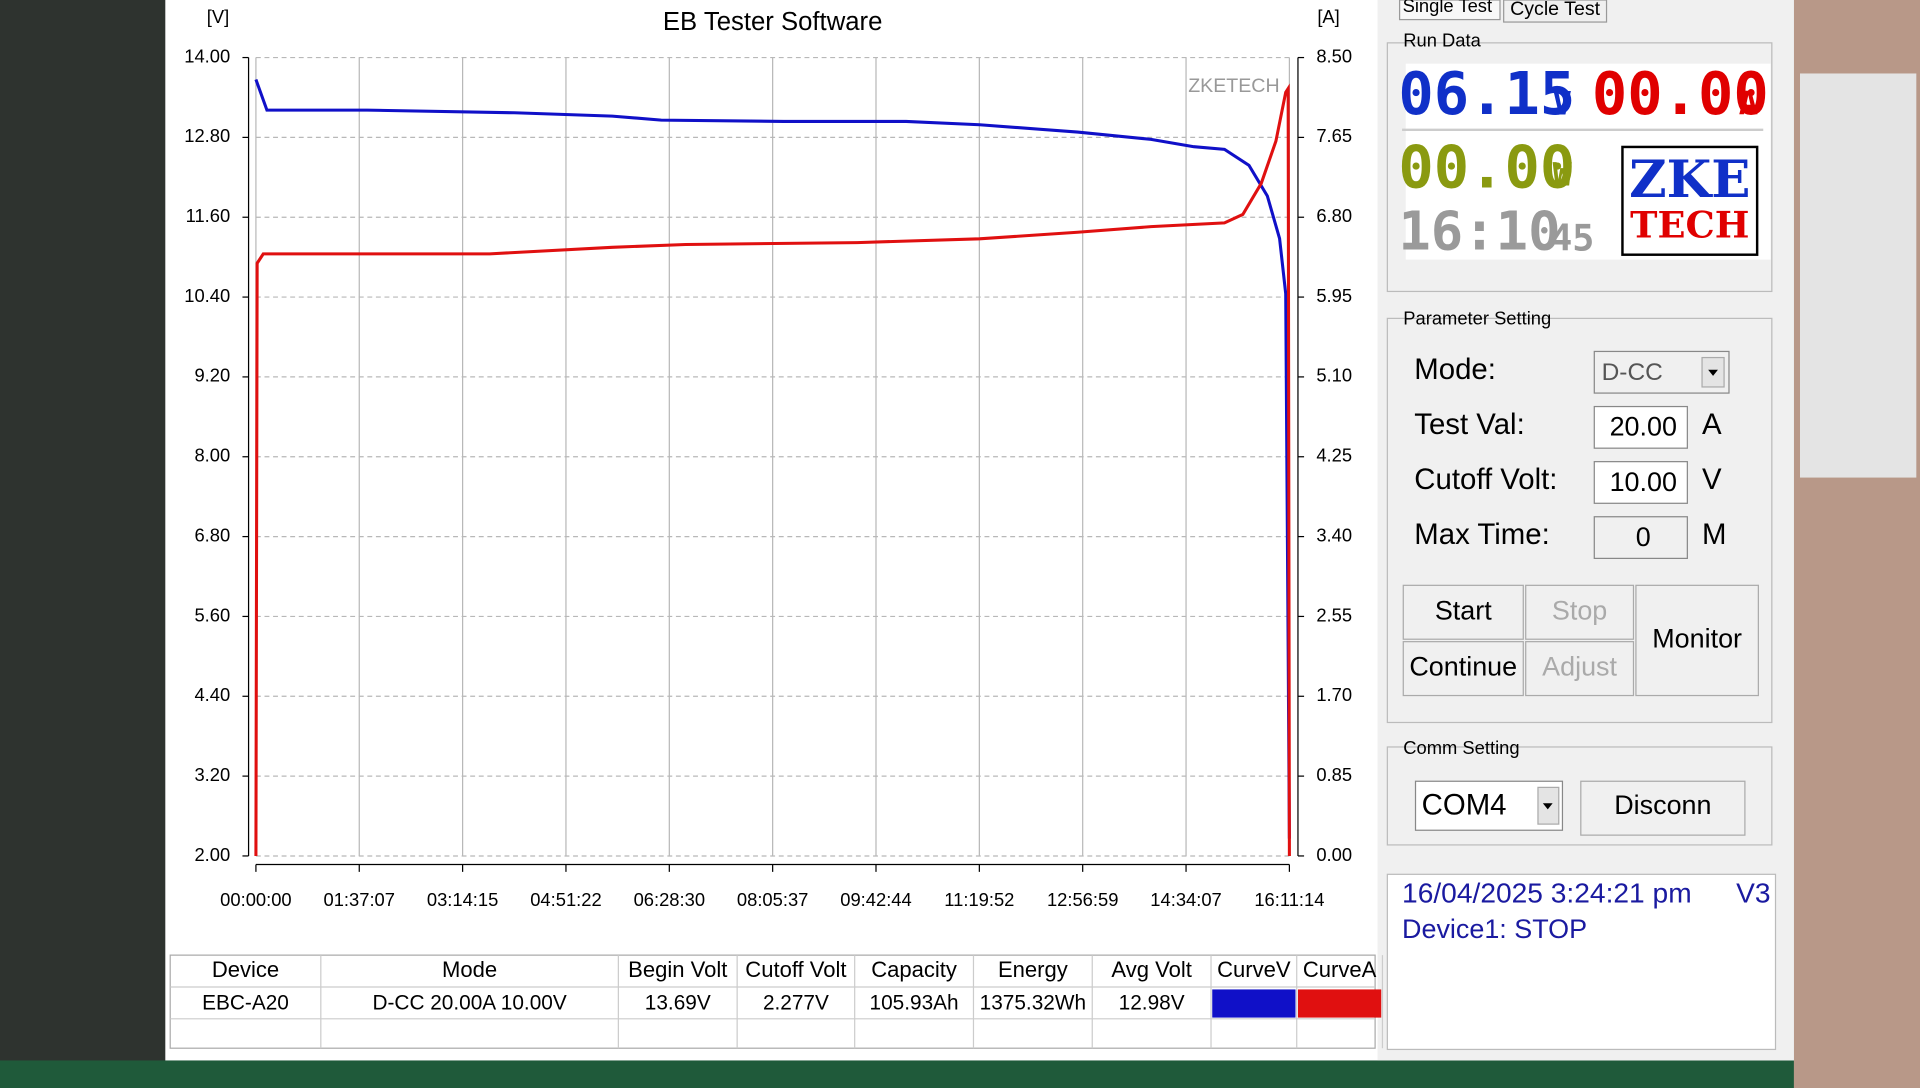  Describe the element at coordinates (212, 534) in the screenshot. I see `label: 6.80` at that location.